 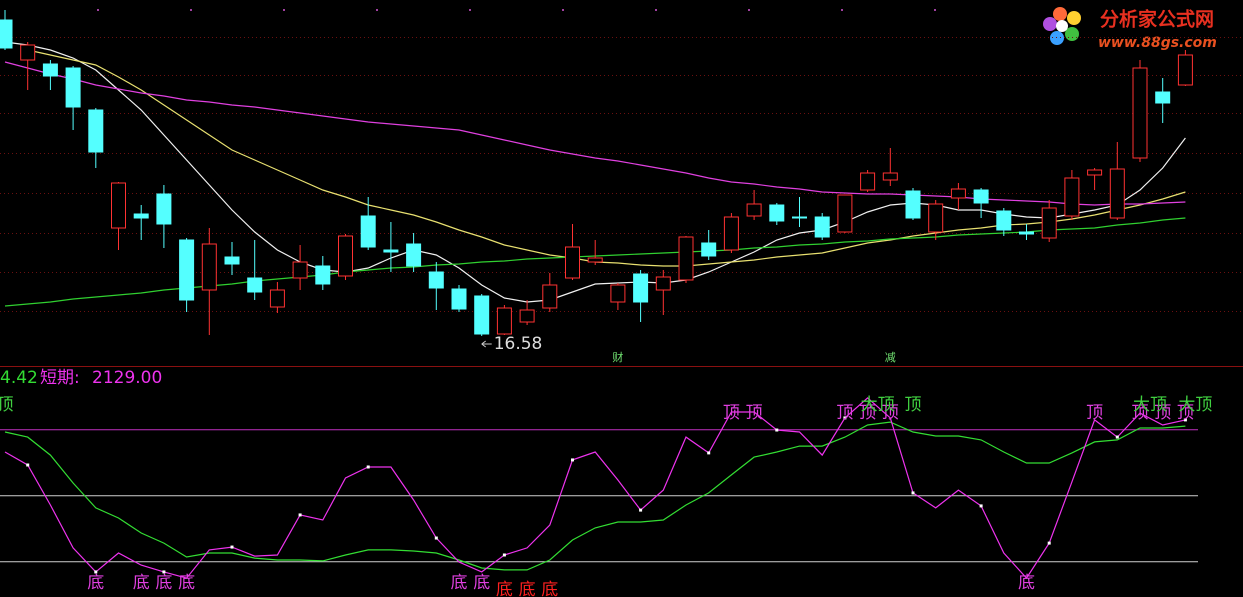 I want to click on low-price-label: 16.58, so click(x=518, y=344).